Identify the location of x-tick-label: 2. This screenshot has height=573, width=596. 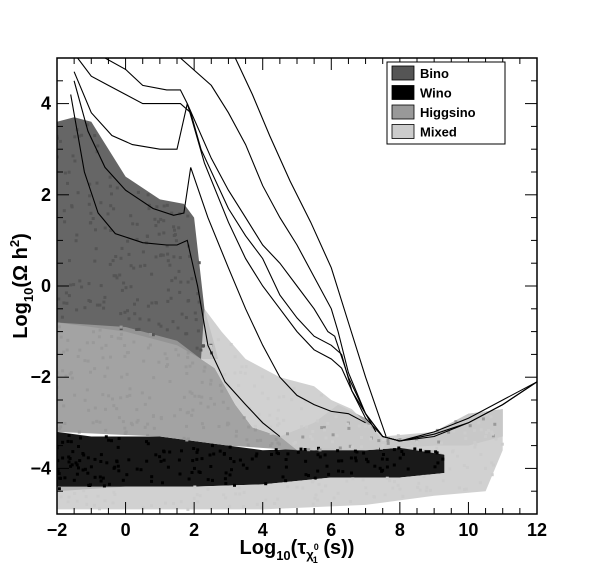
(194, 530).